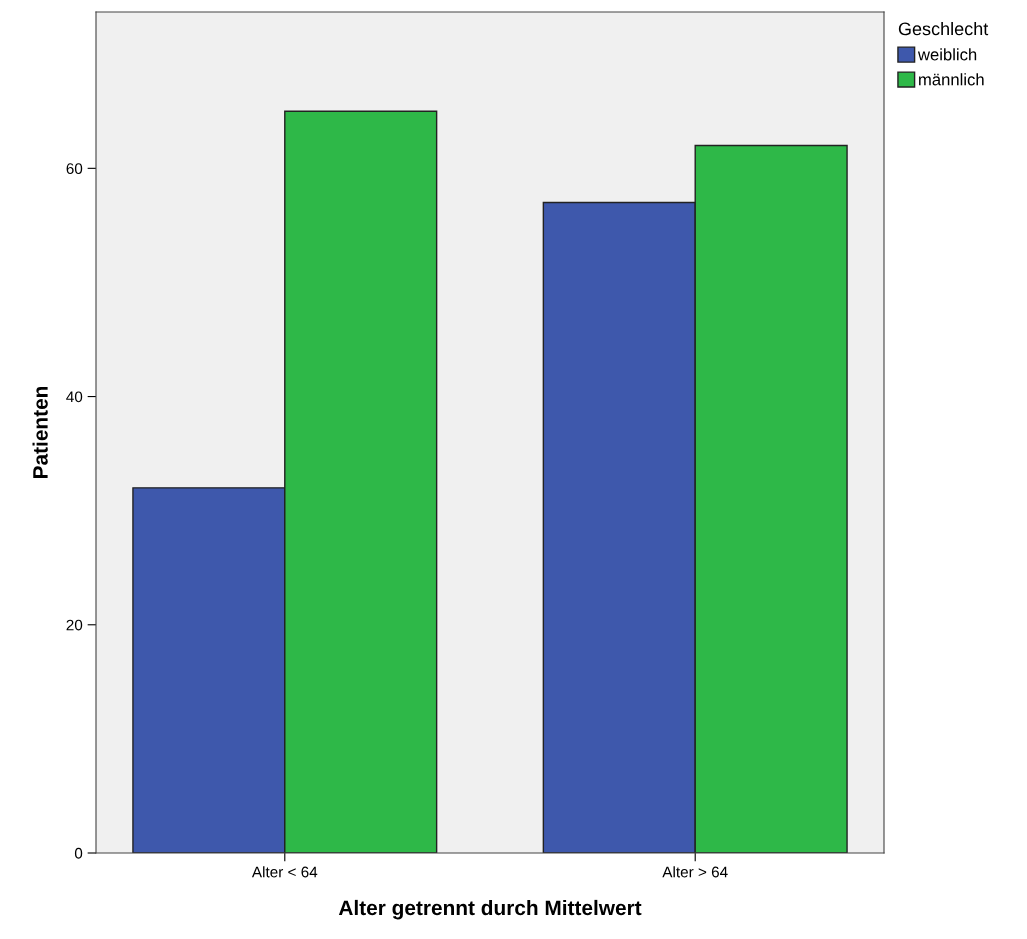 The height and width of the screenshot is (939, 1027). I want to click on y-tick-label: 0, so click(78, 853).